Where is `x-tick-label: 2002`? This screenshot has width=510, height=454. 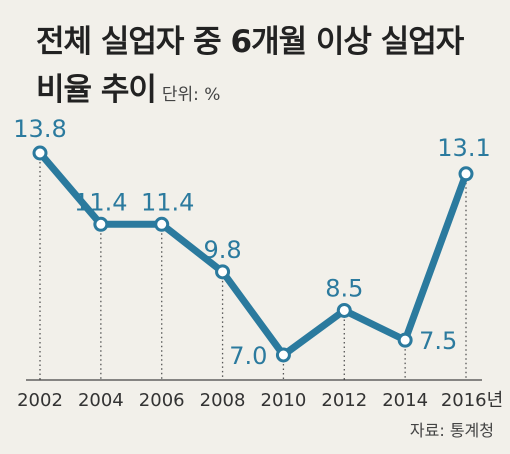
x-tick-label: 2002 is located at coordinates (40, 400).